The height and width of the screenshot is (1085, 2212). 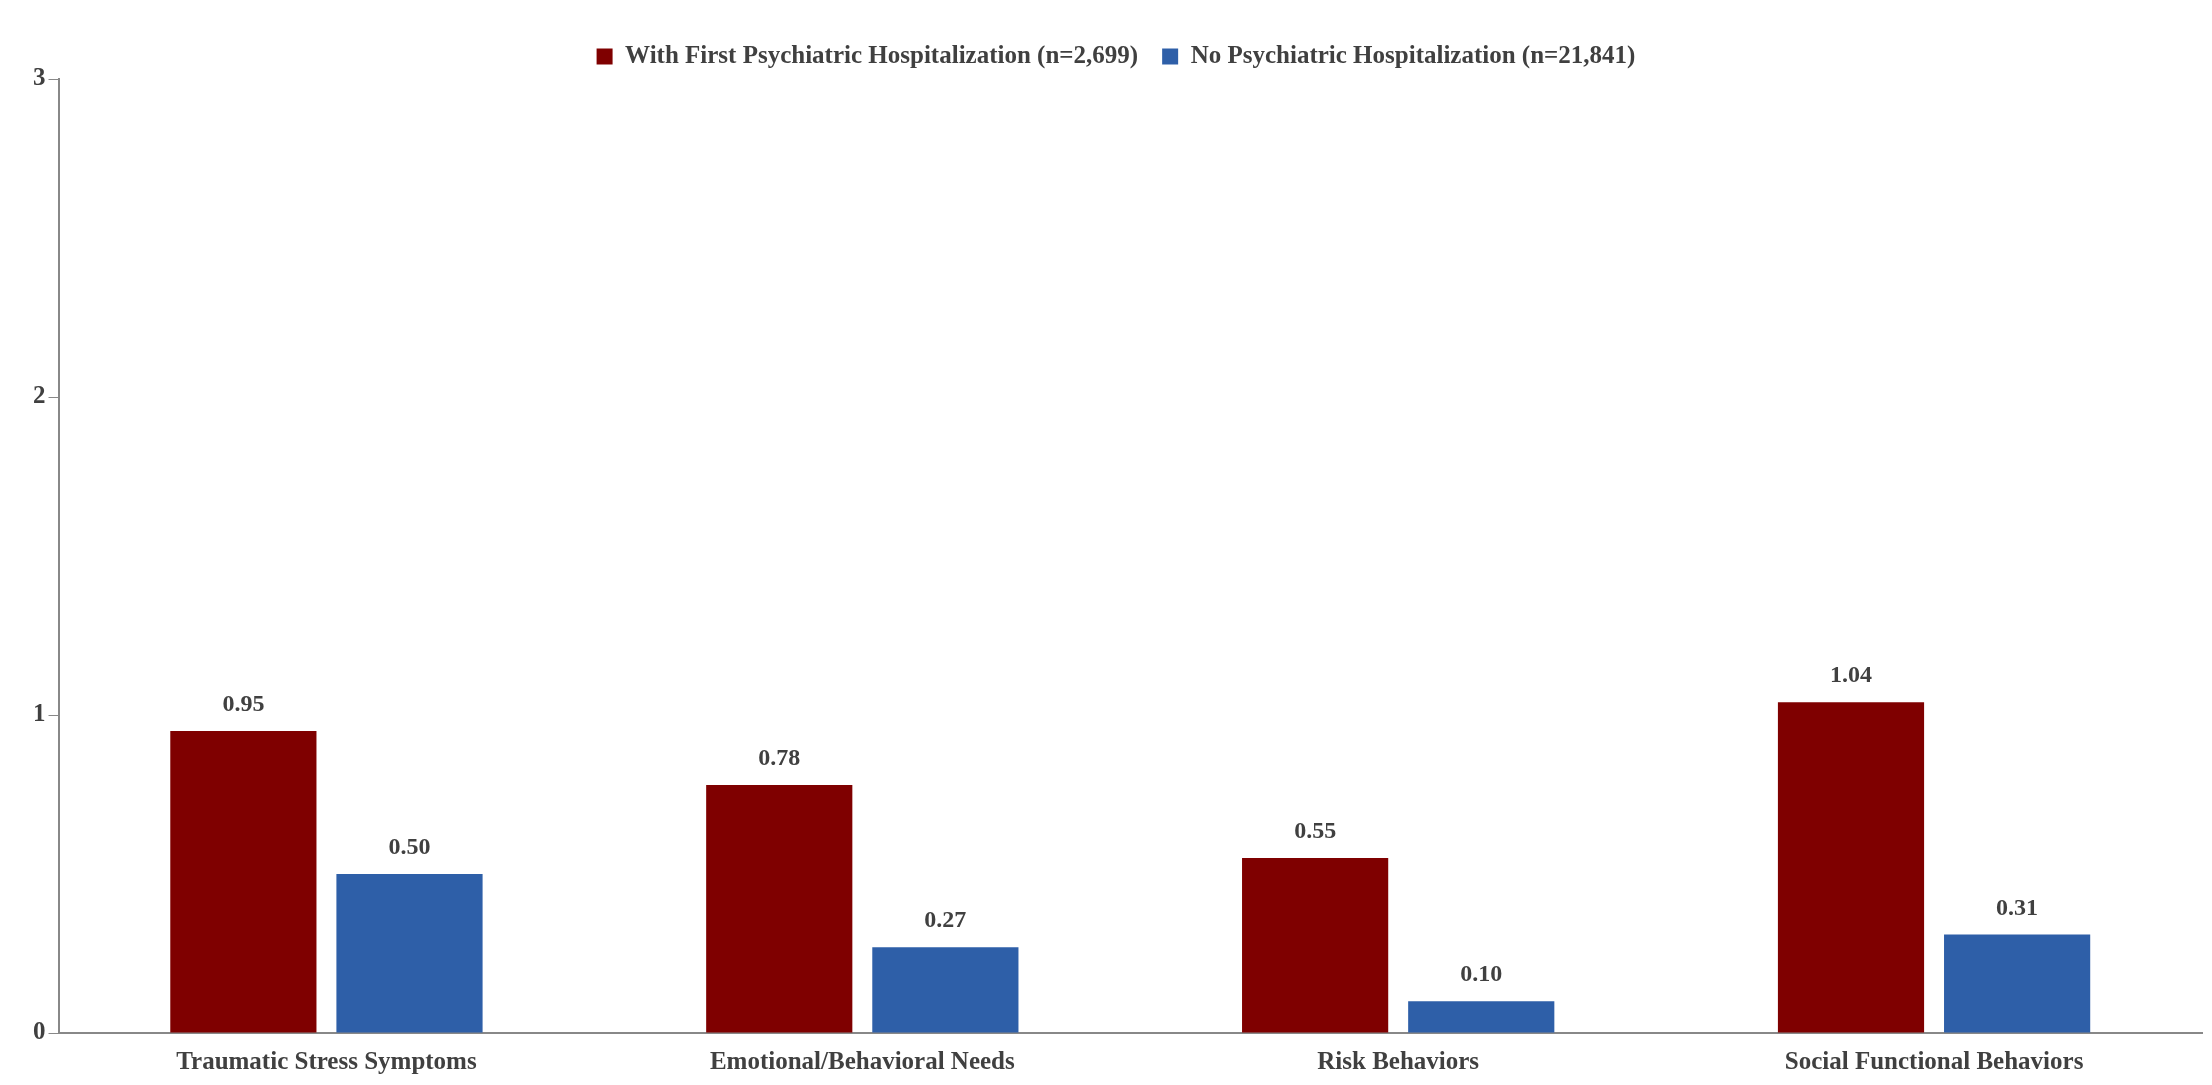 What do you see at coordinates (1934, 1061) in the screenshot?
I see `x-tick-label: Social Functional Behaviors` at bounding box center [1934, 1061].